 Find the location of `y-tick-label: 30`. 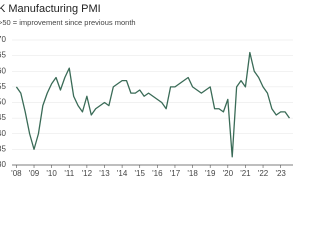

y-tick-label: 30 is located at coordinates (3, 164).